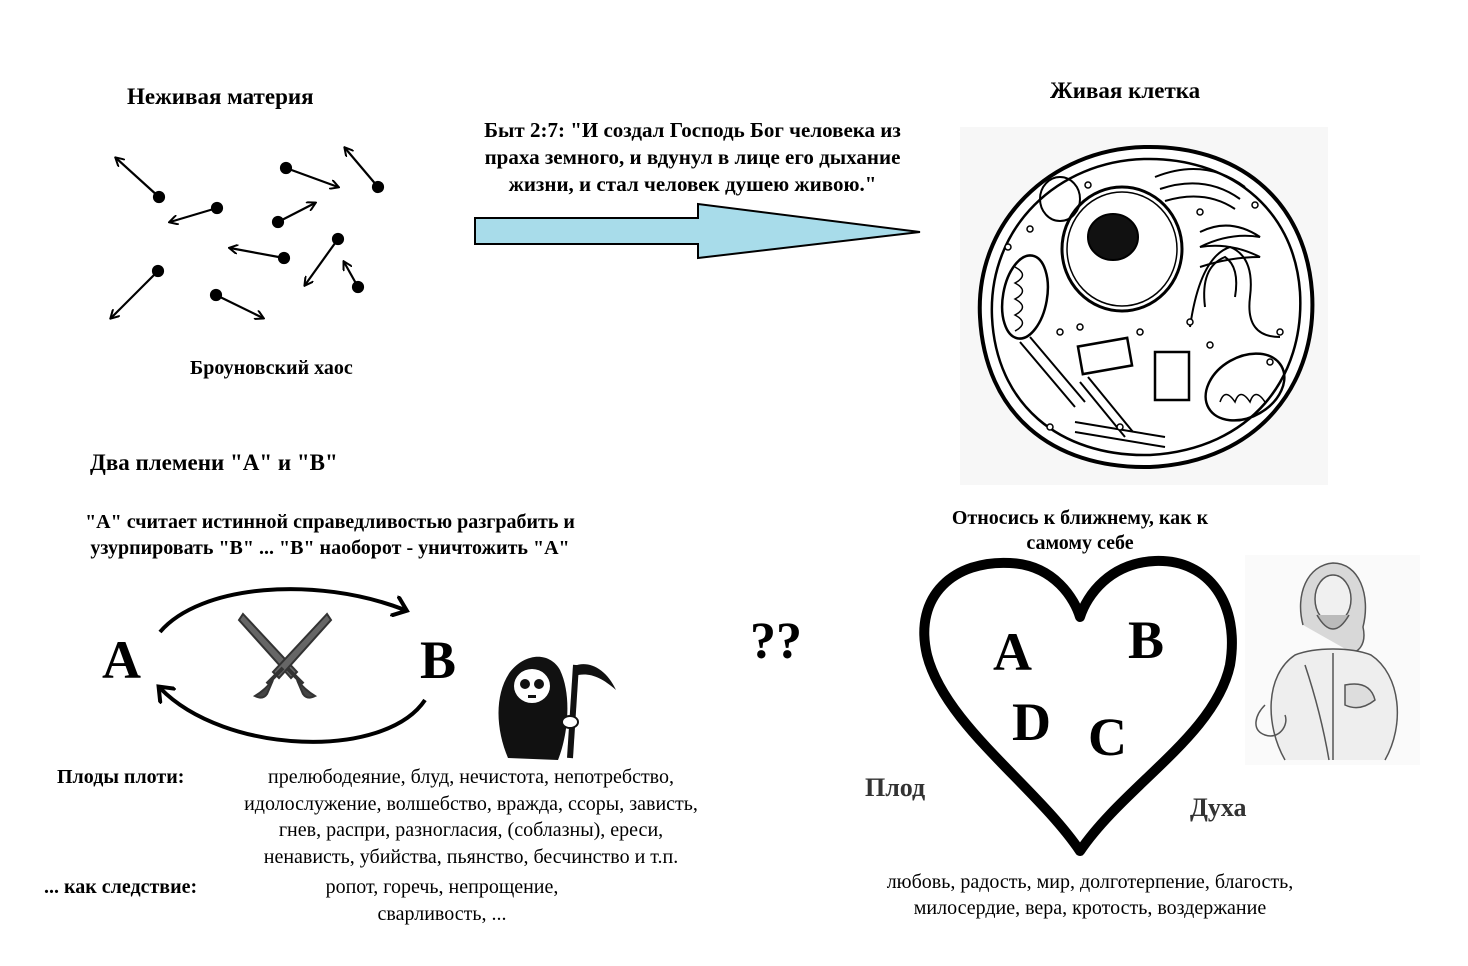  I want to click on consequence-label: ... как следствие:, so click(121, 887).